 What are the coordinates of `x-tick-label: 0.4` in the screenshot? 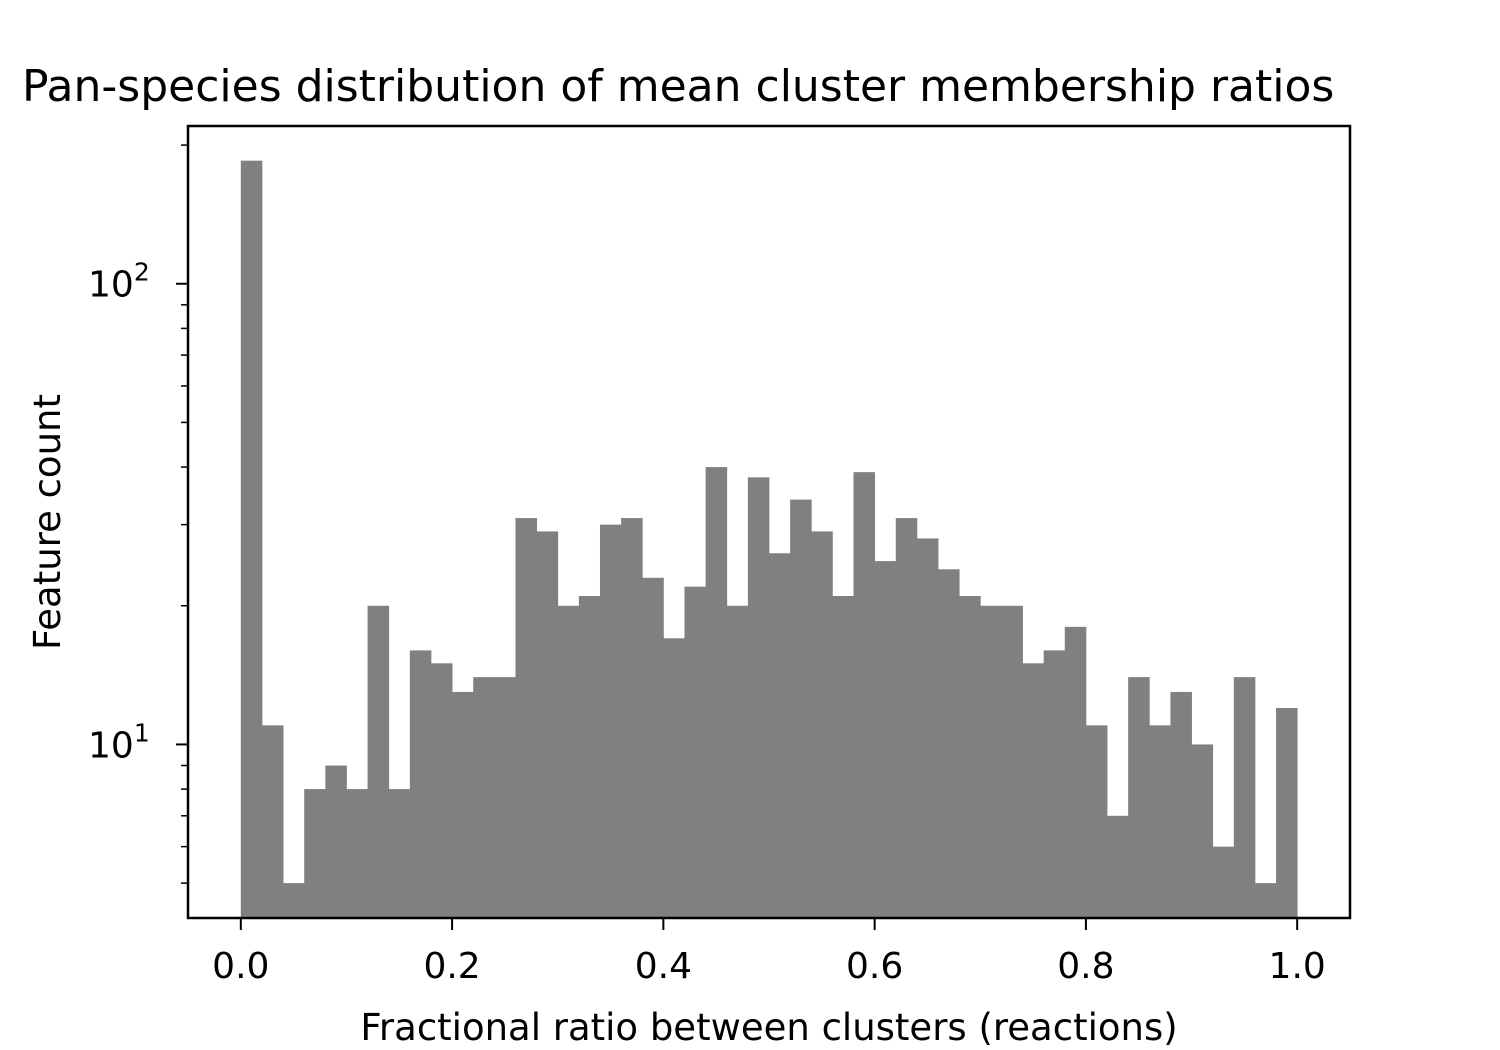 It's located at (663, 966).